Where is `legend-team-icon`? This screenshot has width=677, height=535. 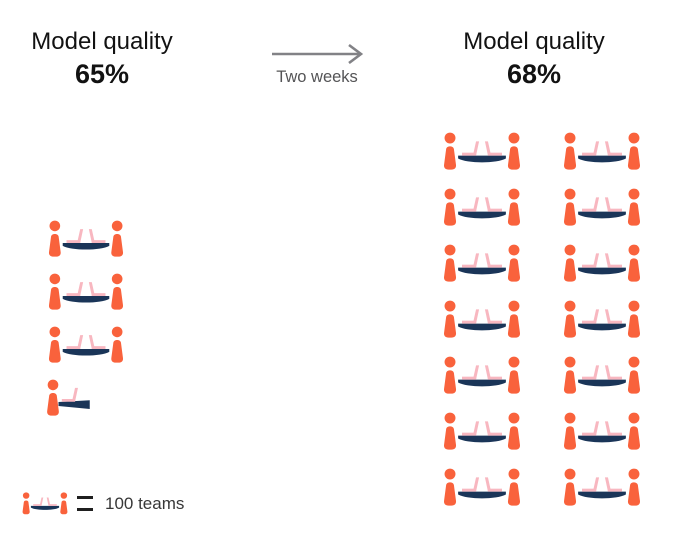
legend-team-icon is located at coordinates (45, 503).